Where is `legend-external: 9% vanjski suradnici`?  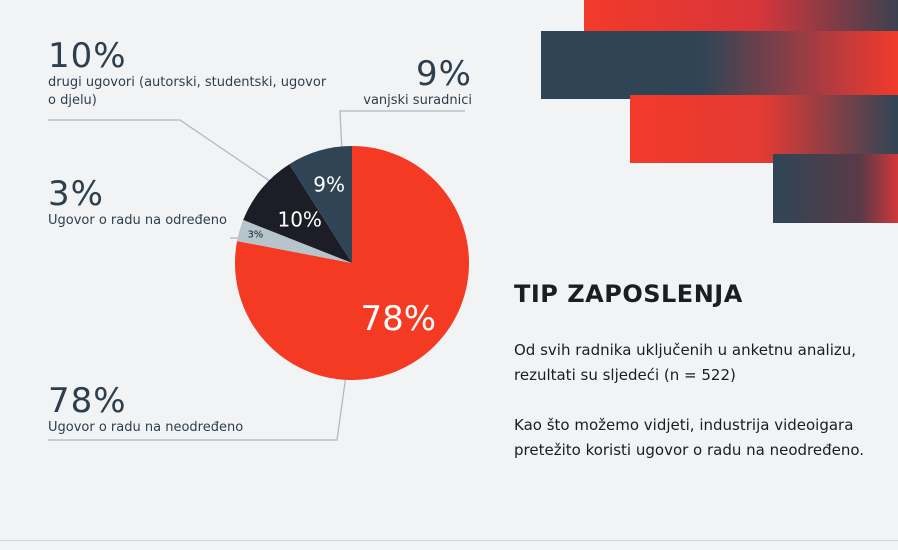 legend-external: 9% vanjski suradnici is located at coordinates (416, 83).